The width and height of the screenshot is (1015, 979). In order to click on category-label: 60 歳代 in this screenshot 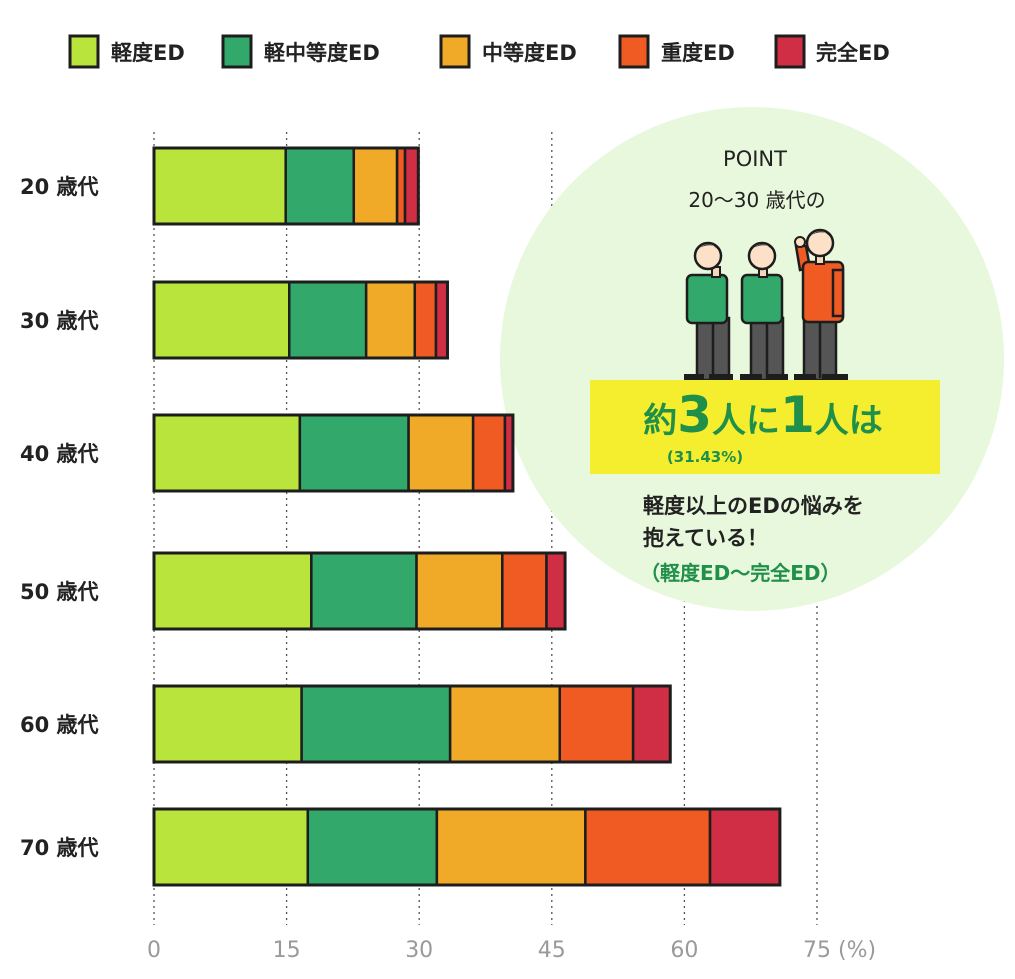, I will do `click(59, 725)`.